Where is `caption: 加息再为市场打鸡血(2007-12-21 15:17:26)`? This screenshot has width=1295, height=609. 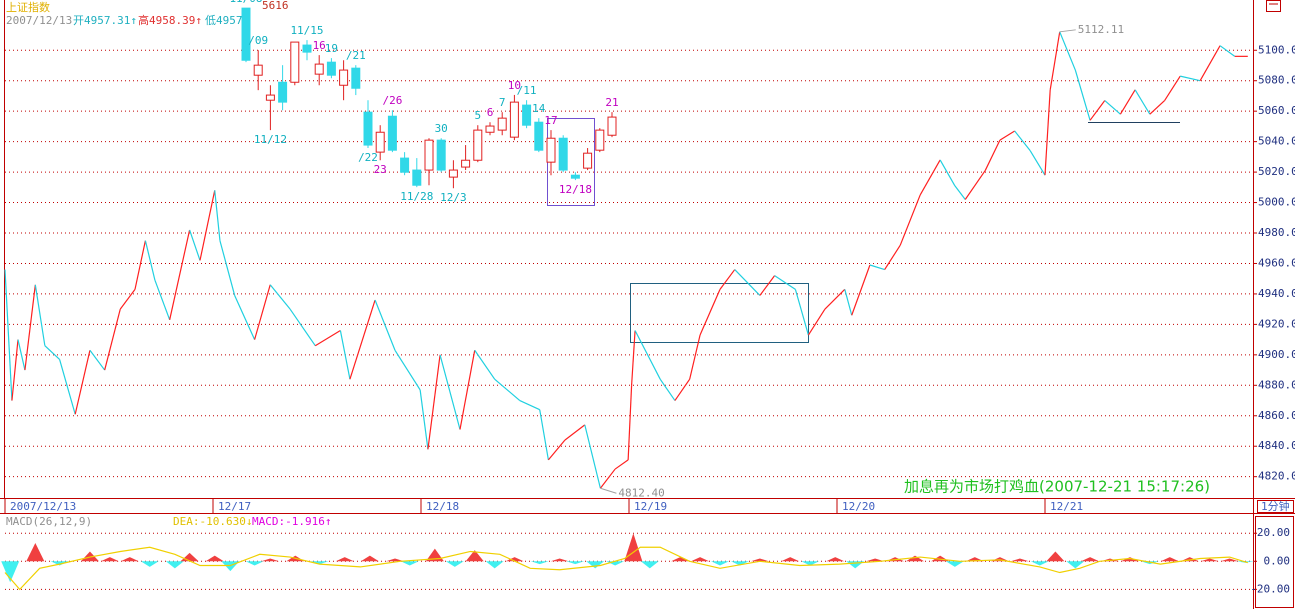
caption: 加息再为市场打鸡血(2007-12-21 15:17:26) is located at coordinates (1057, 487).